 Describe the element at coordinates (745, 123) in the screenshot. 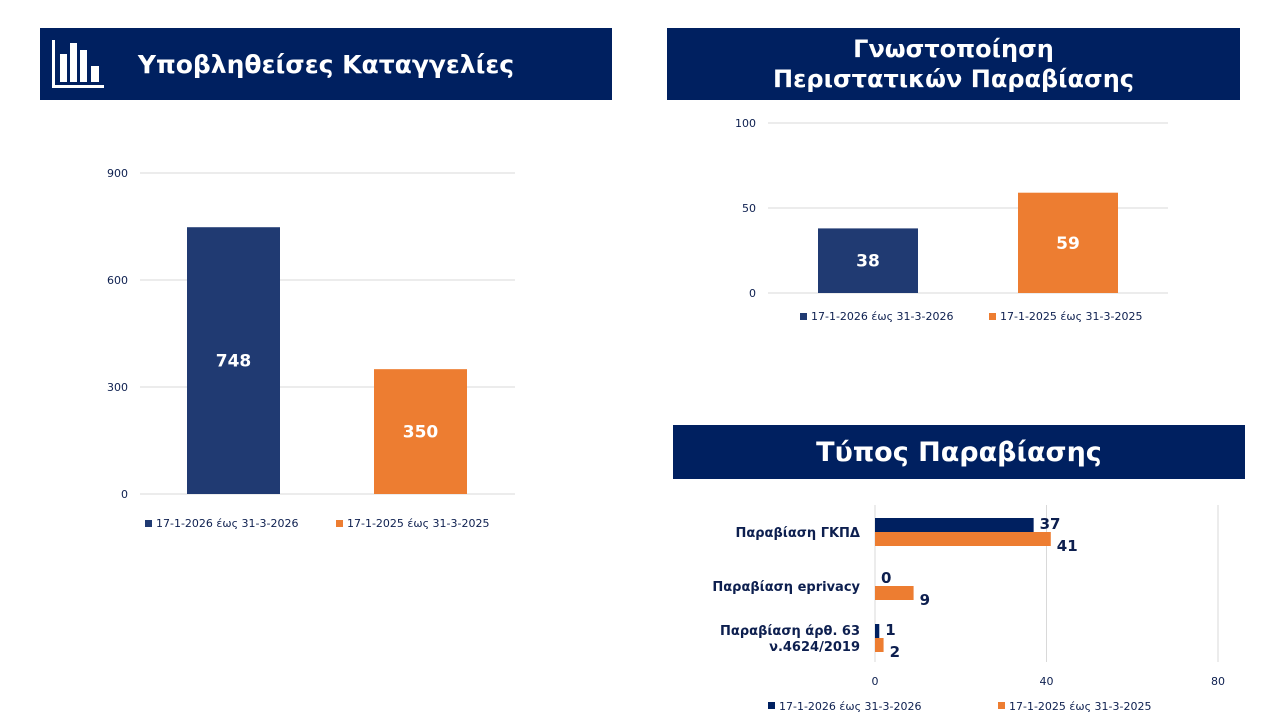

I see `y-tick-label: 100` at that location.